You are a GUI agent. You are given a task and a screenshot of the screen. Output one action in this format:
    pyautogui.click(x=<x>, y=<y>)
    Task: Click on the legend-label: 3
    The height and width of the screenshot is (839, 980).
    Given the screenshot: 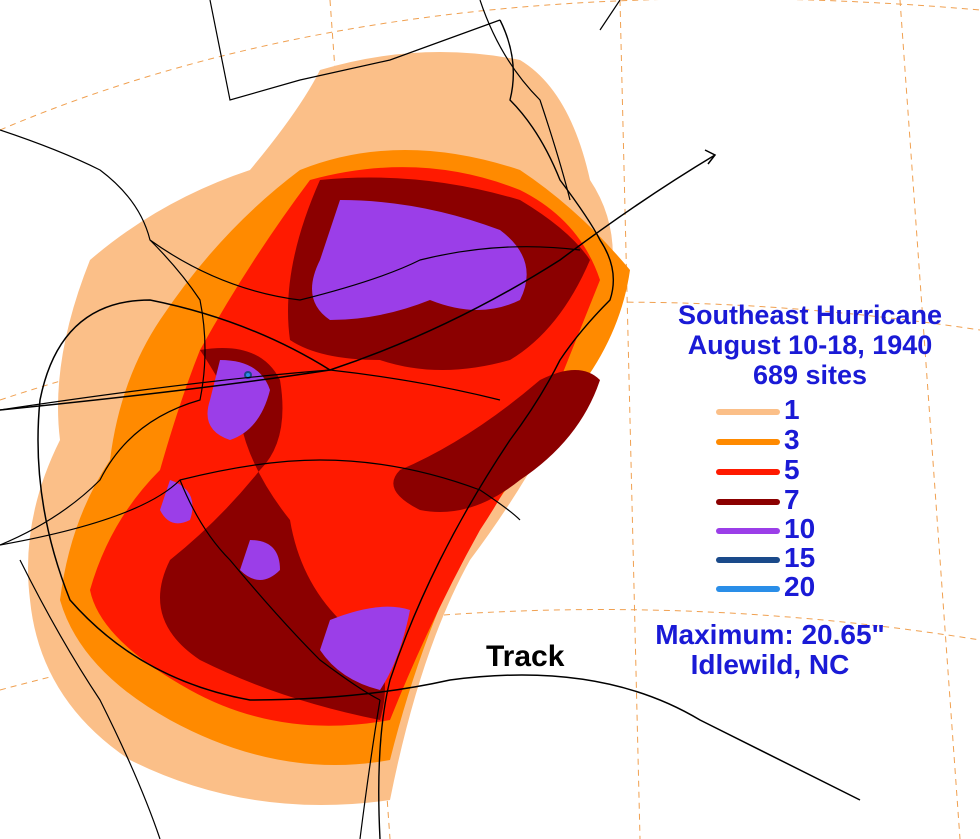 What is the action you would take?
    pyautogui.click(x=792, y=439)
    